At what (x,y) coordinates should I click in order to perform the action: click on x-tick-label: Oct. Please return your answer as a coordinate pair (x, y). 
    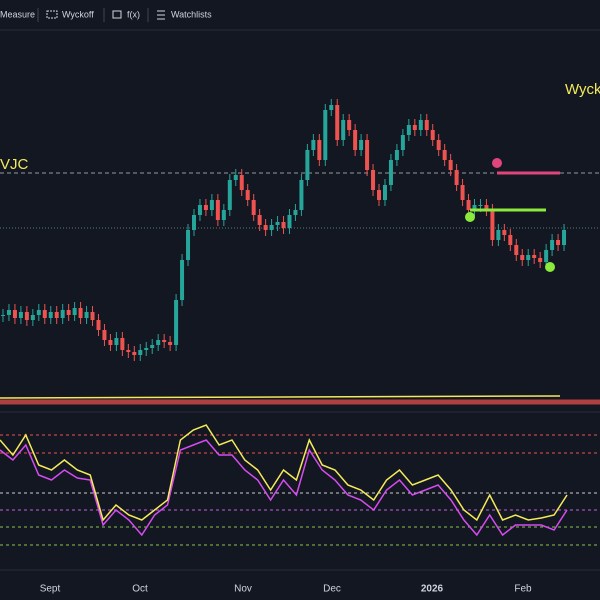
    Looking at the image, I should click on (140, 589).